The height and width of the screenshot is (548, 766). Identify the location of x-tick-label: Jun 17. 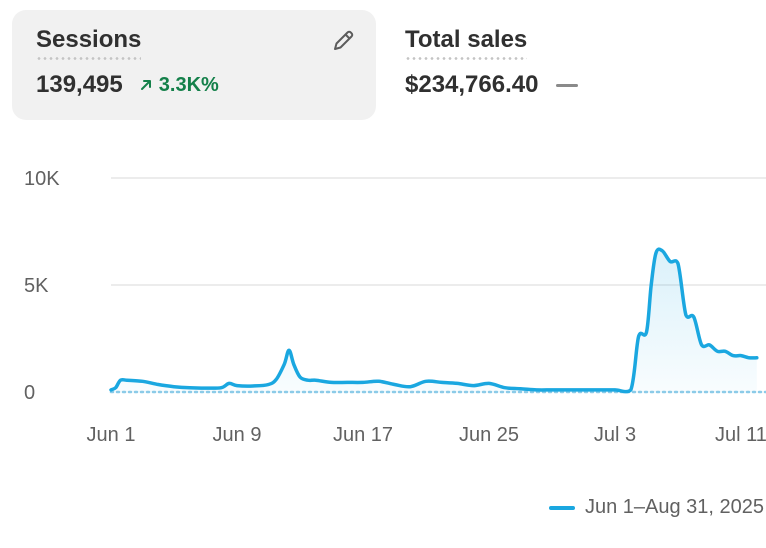
(363, 435).